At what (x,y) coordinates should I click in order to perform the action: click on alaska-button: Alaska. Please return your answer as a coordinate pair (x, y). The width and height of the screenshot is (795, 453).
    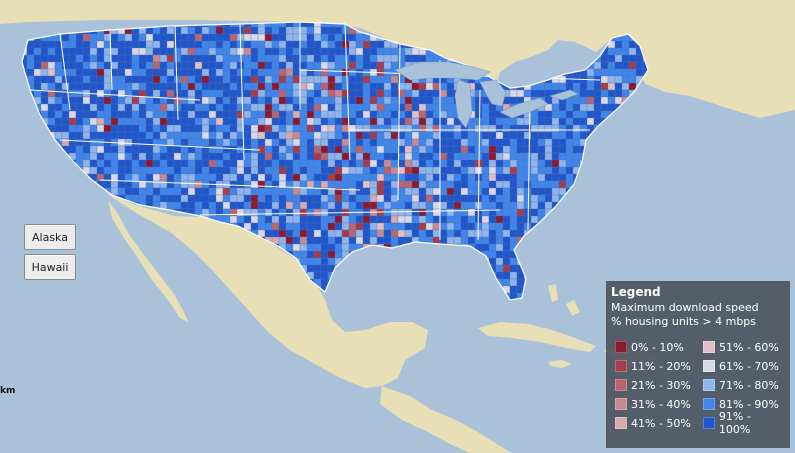
    Looking at the image, I should click on (50, 237).